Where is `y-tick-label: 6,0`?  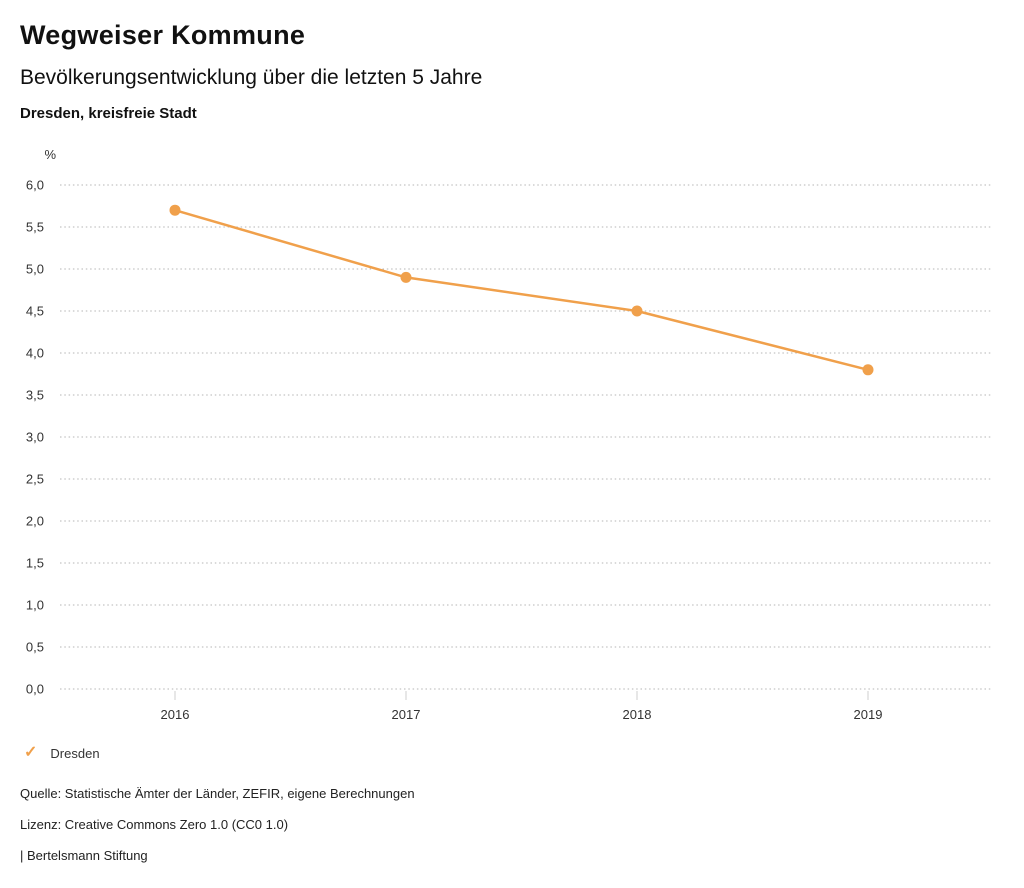
y-tick-label: 6,0 is located at coordinates (35, 185).